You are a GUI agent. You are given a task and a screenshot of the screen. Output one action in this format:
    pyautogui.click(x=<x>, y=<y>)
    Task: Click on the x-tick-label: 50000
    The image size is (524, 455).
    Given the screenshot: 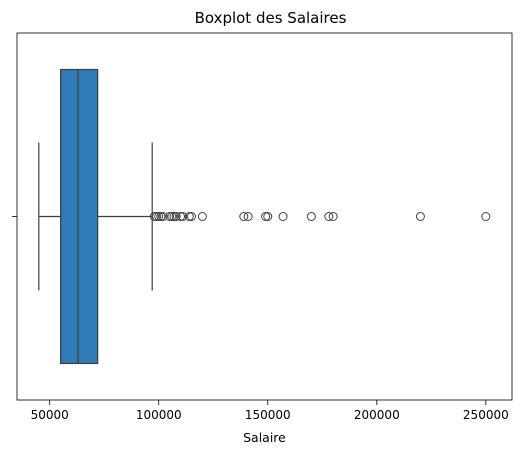 What is the action you would take?
    pyautogui.click(x=50, y=415)
    